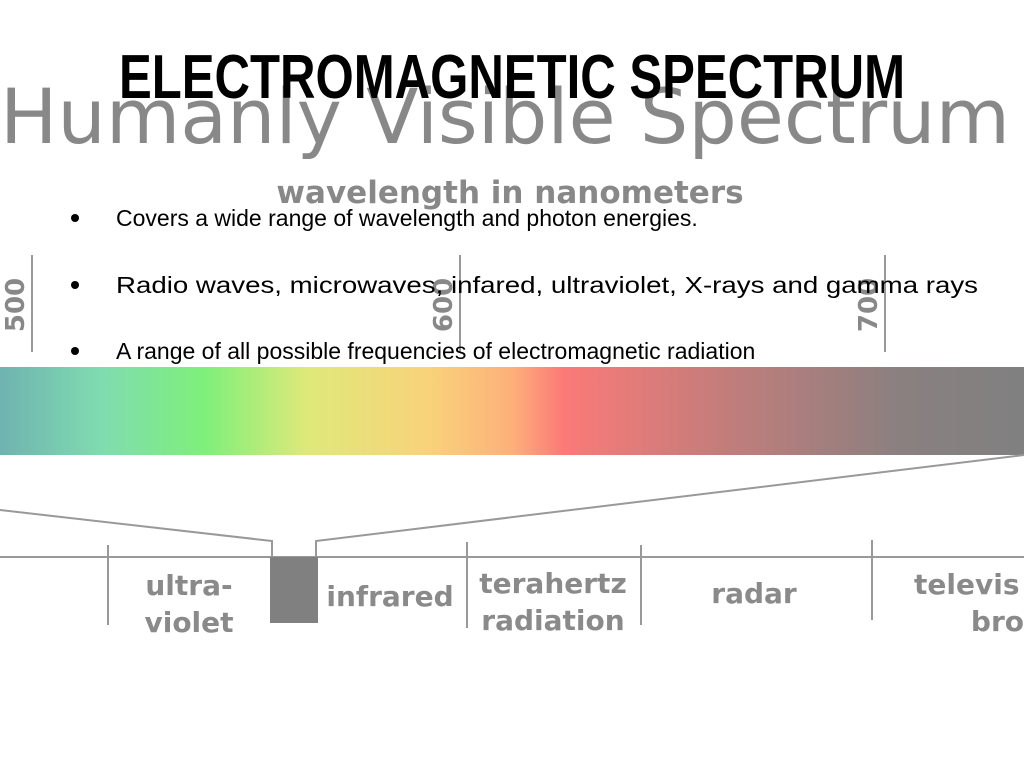 The width and height of the screenshot is (1024, 768). What do you see at coordinates (754, 593) in the screenshot?
I see `band-label: radar` at bounding box center [754, 593].